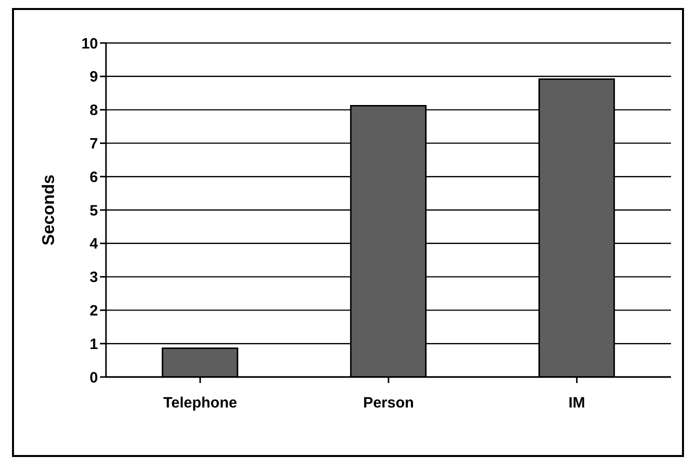  What do you see at coordinates (48, 210) in the screenshot?
I see `y-axis-title: Seconds` at bounding box center [48, 210].